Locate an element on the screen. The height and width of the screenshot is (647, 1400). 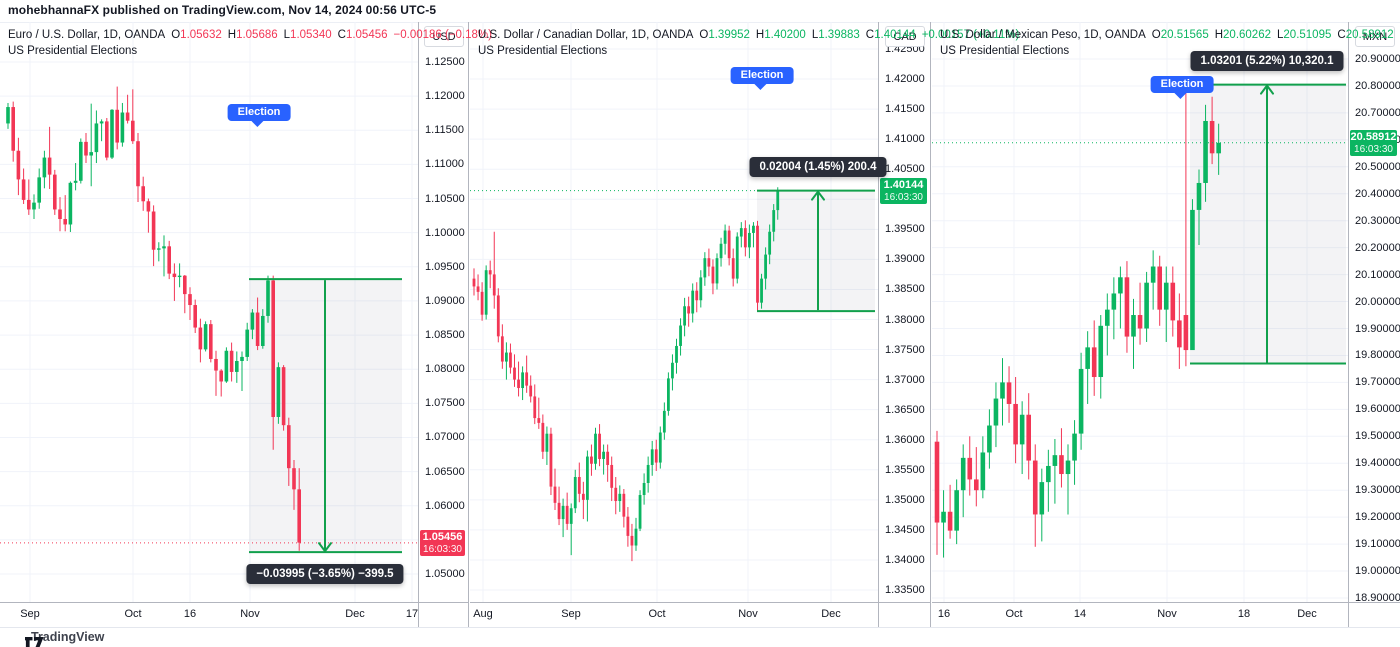
price-tick: 19.10000 is located at coordinates (1377, 544).